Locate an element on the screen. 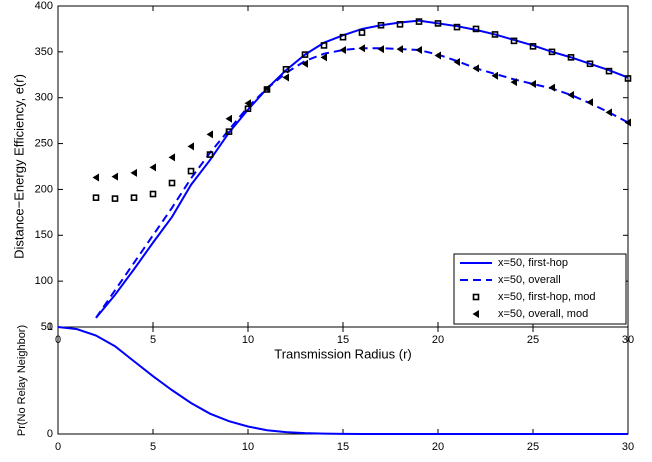 This screenshot has height=462, width=652. x-axis-label: Transmission Radius (r) is located at coordinates (343, 353).